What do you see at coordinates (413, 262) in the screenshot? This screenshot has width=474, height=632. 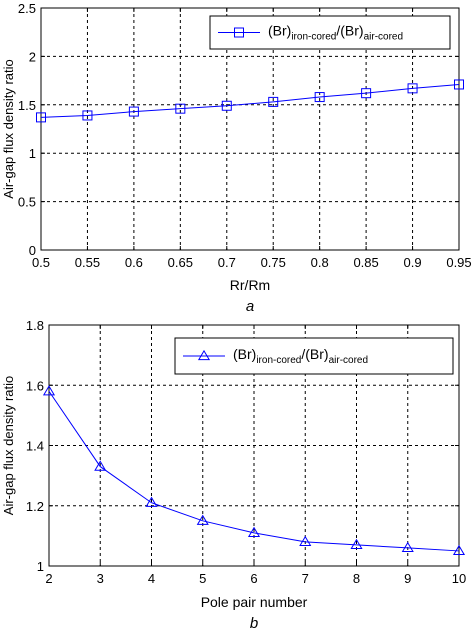 I see `x-tick-label: 0.9` at bounding box center [413, 262].